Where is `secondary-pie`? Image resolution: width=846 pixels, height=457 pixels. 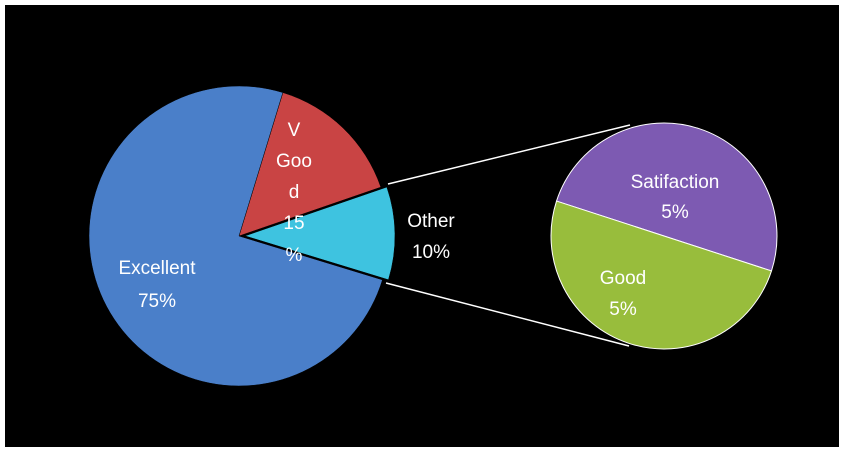
secondary-pie is located at coordinates (664, 236).